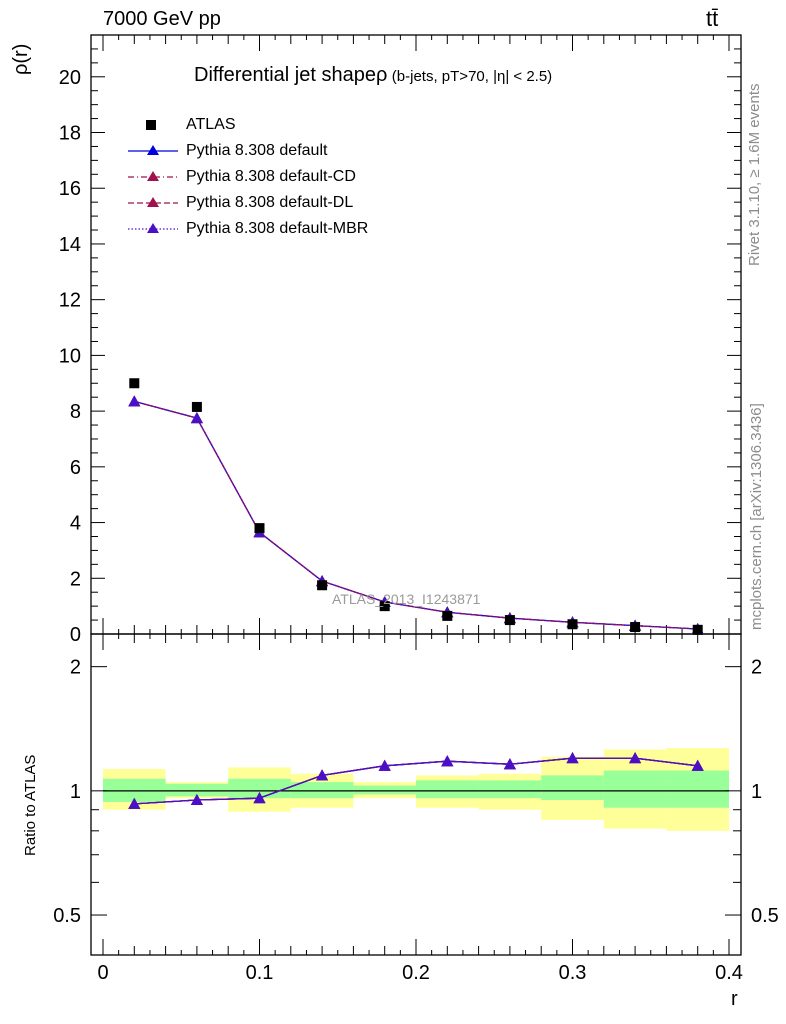 Image resolution: width=786 pixels, height=1024 pixels. I want to click on title-sub: (b-jets, pT>70, |η| < 2.5), so click(472, 76).